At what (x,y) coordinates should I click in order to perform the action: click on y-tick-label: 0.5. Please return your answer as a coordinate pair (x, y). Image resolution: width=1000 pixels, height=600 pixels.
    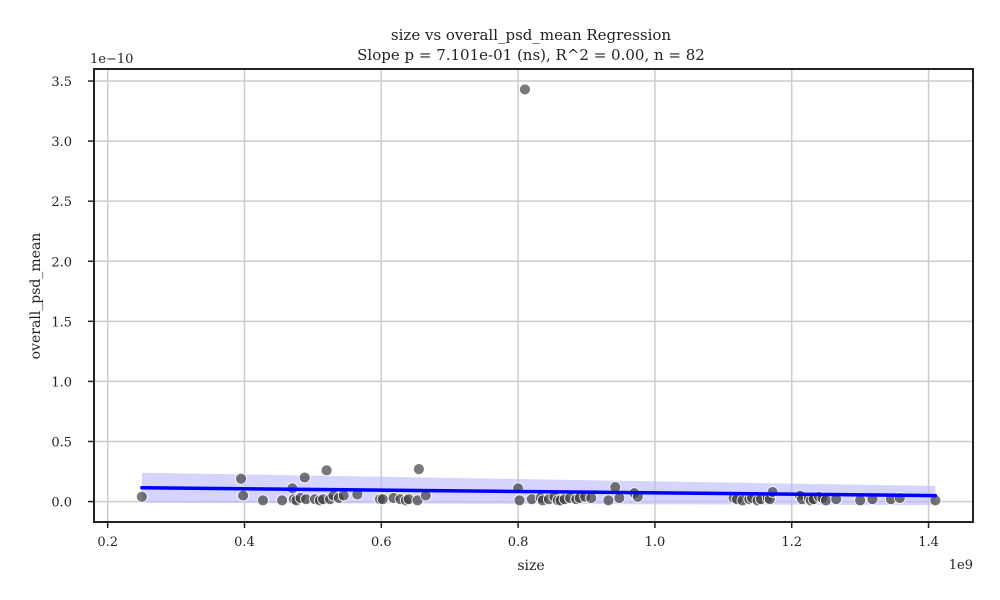
    Looking at the image, I should click on (61, 442).